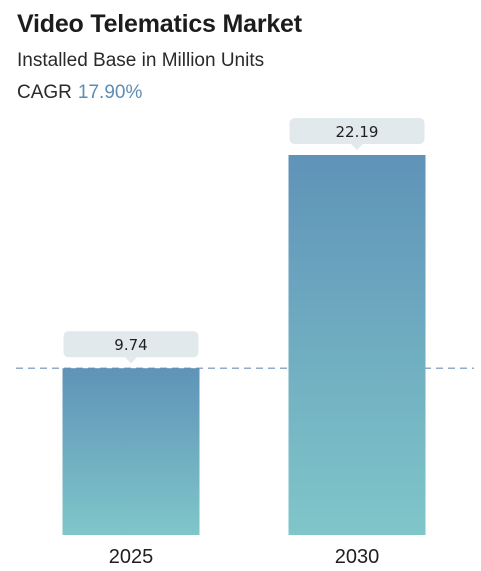 The height and width of the screenshot is (571, 481). Describe the element at coordinates (110, 92) in the screenshot. I see `cagr-value: 17.90%` at that location.